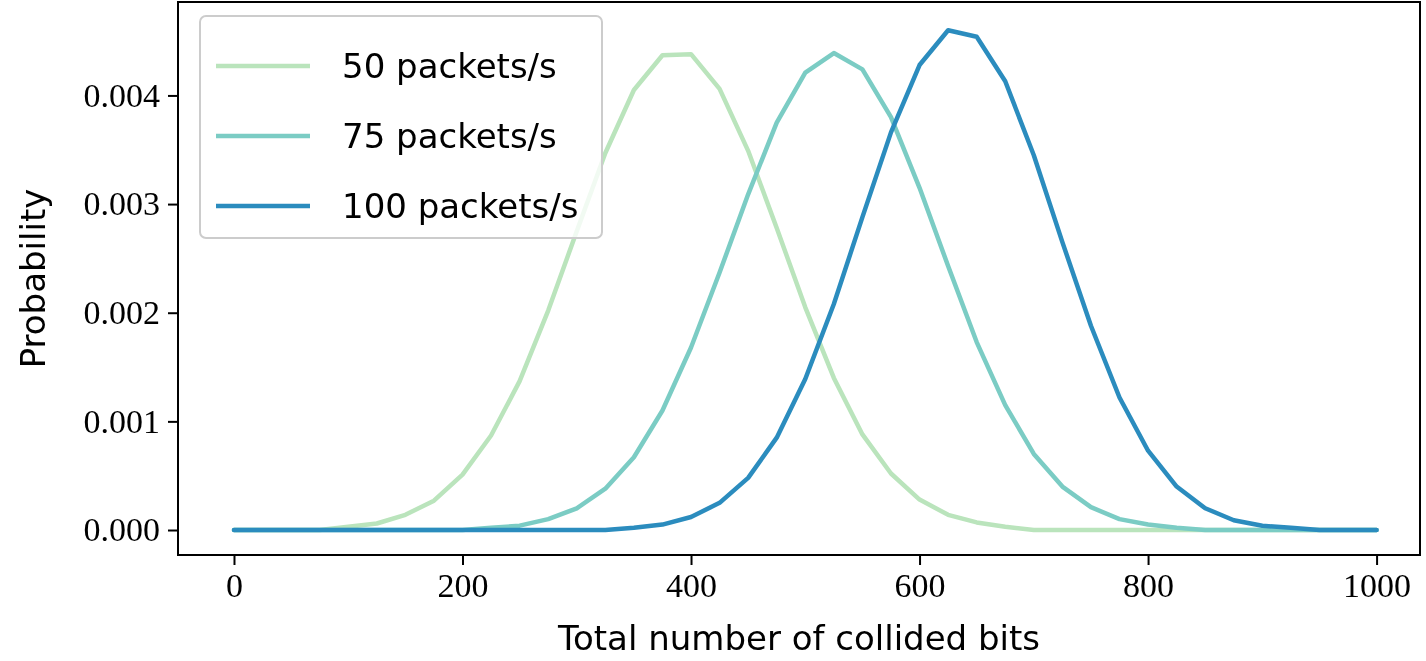  I want to click on y-tick-label: 0.001, so click(121, 421).